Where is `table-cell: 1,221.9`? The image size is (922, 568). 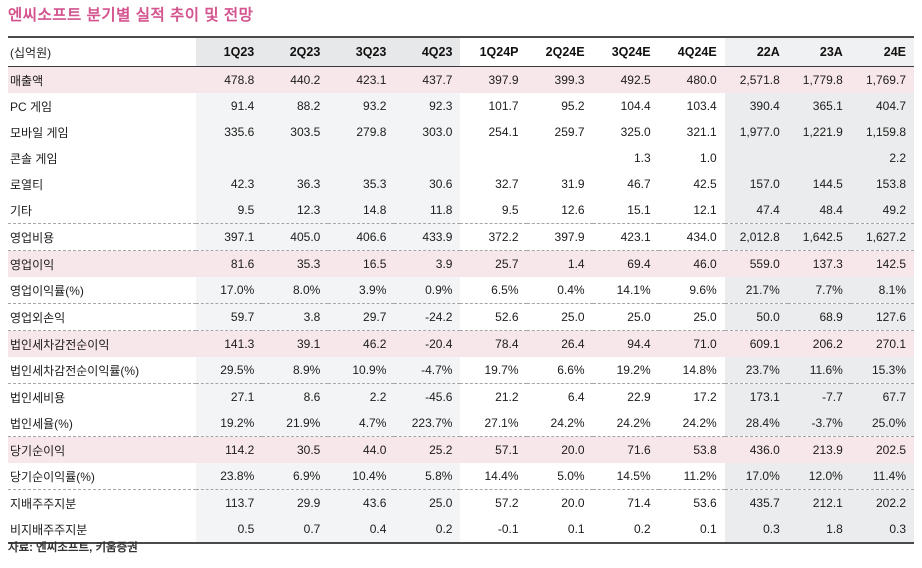
table-cell: 1,221.9 is located at coordinates (819, 132).